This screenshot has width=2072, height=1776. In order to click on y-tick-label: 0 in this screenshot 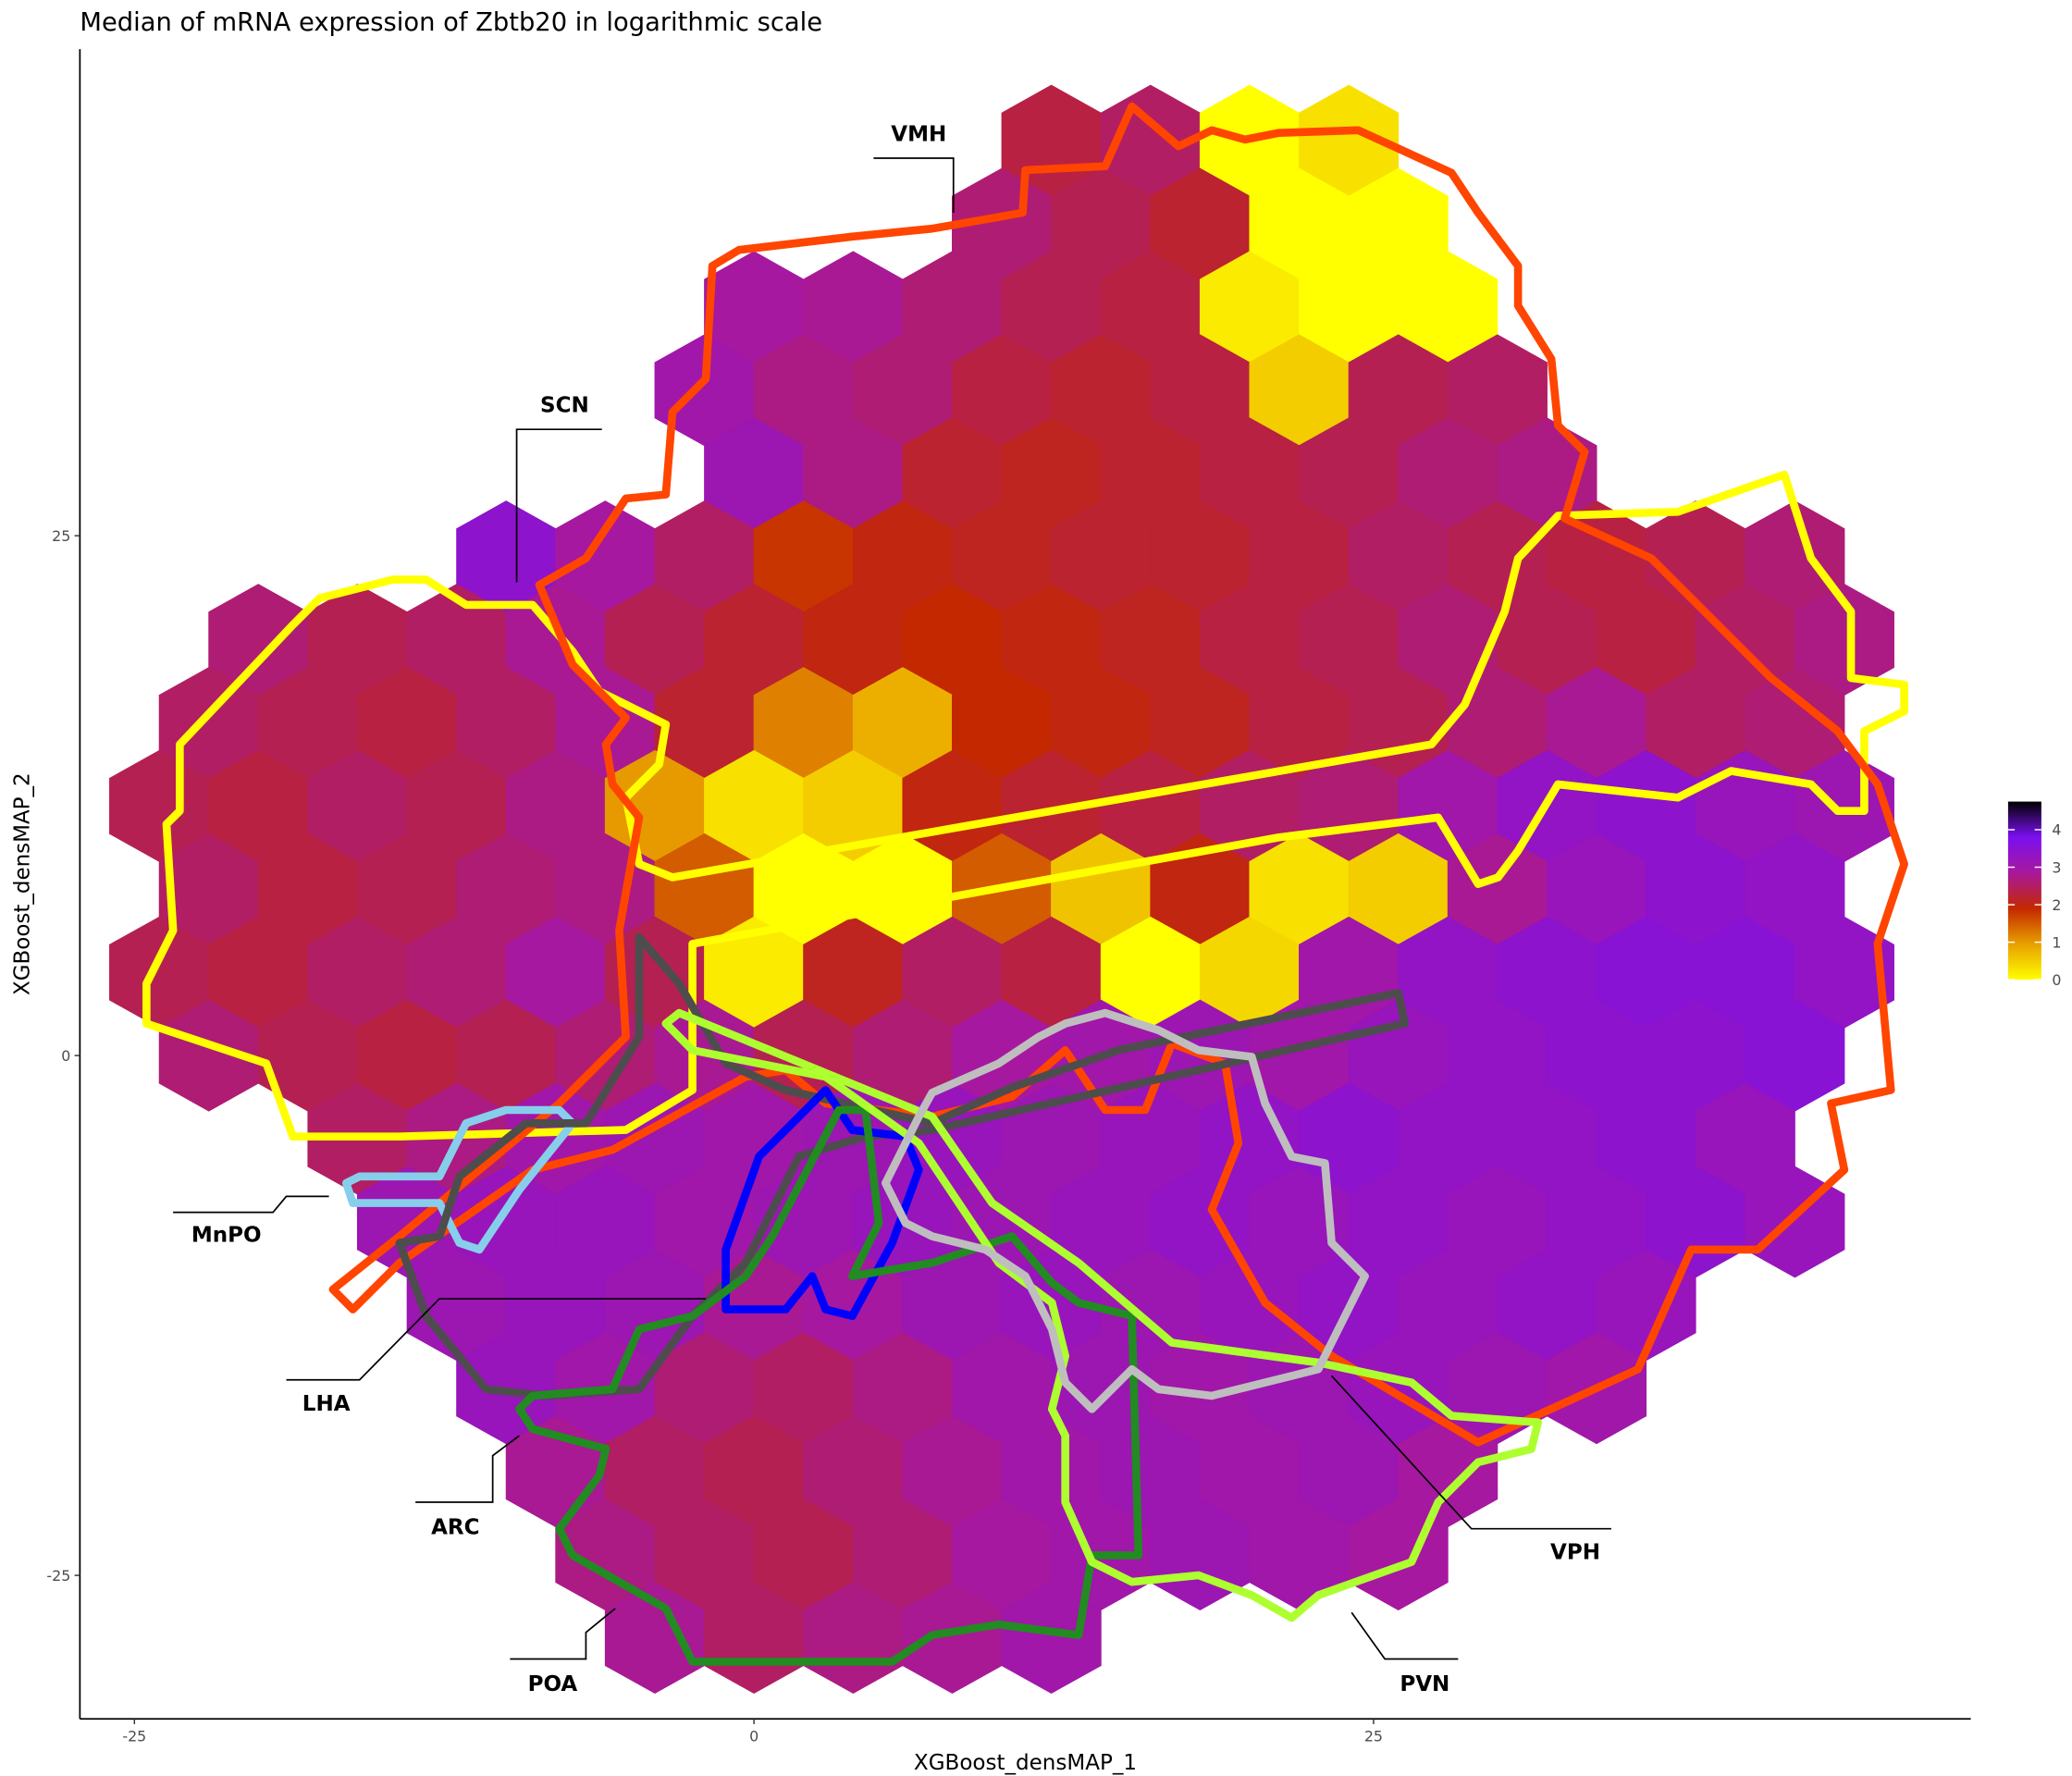, I will do `click(66, 1056)`.